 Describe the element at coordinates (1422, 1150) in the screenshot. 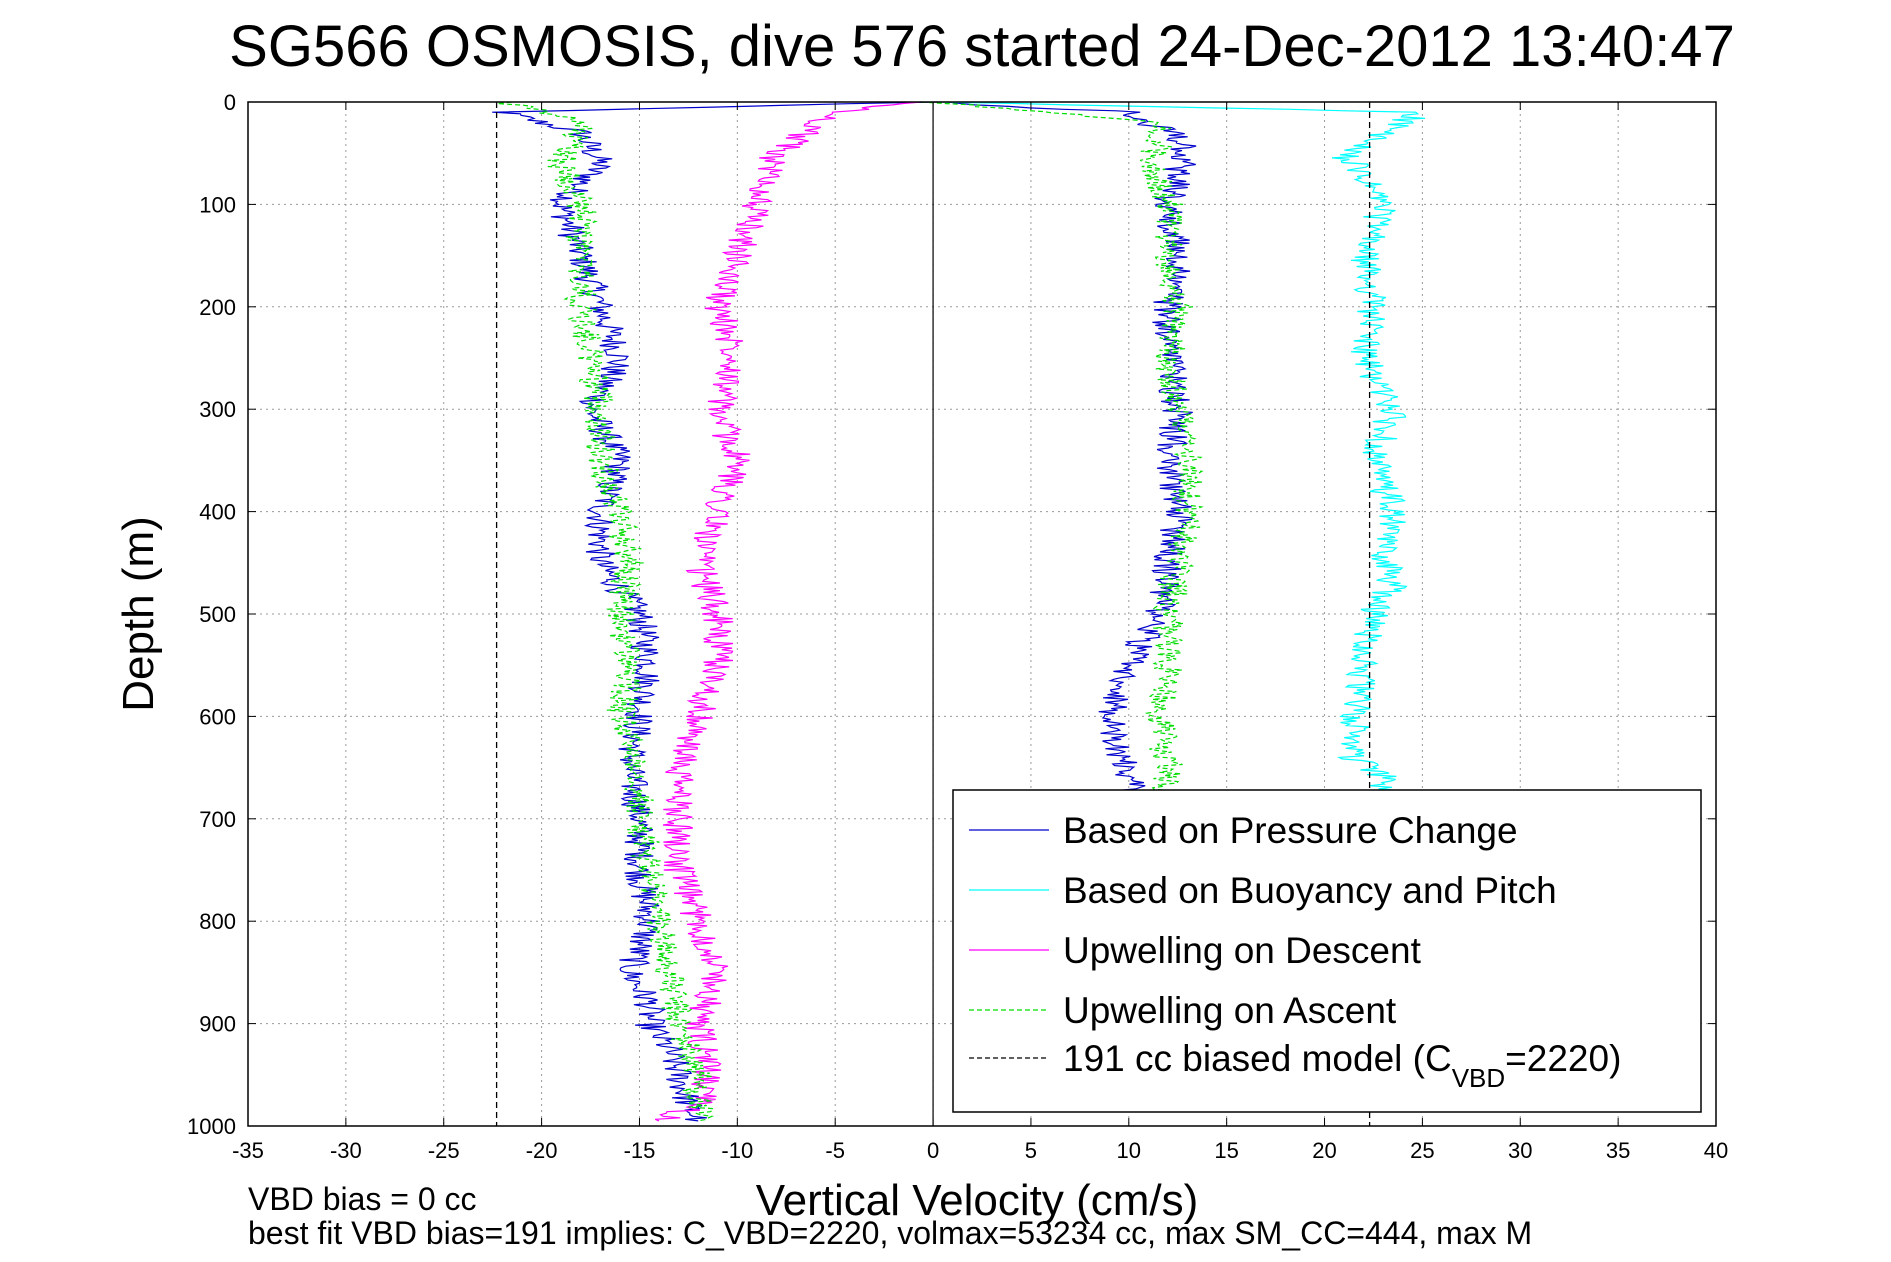

I see `x-tick-label: 25` at that location.